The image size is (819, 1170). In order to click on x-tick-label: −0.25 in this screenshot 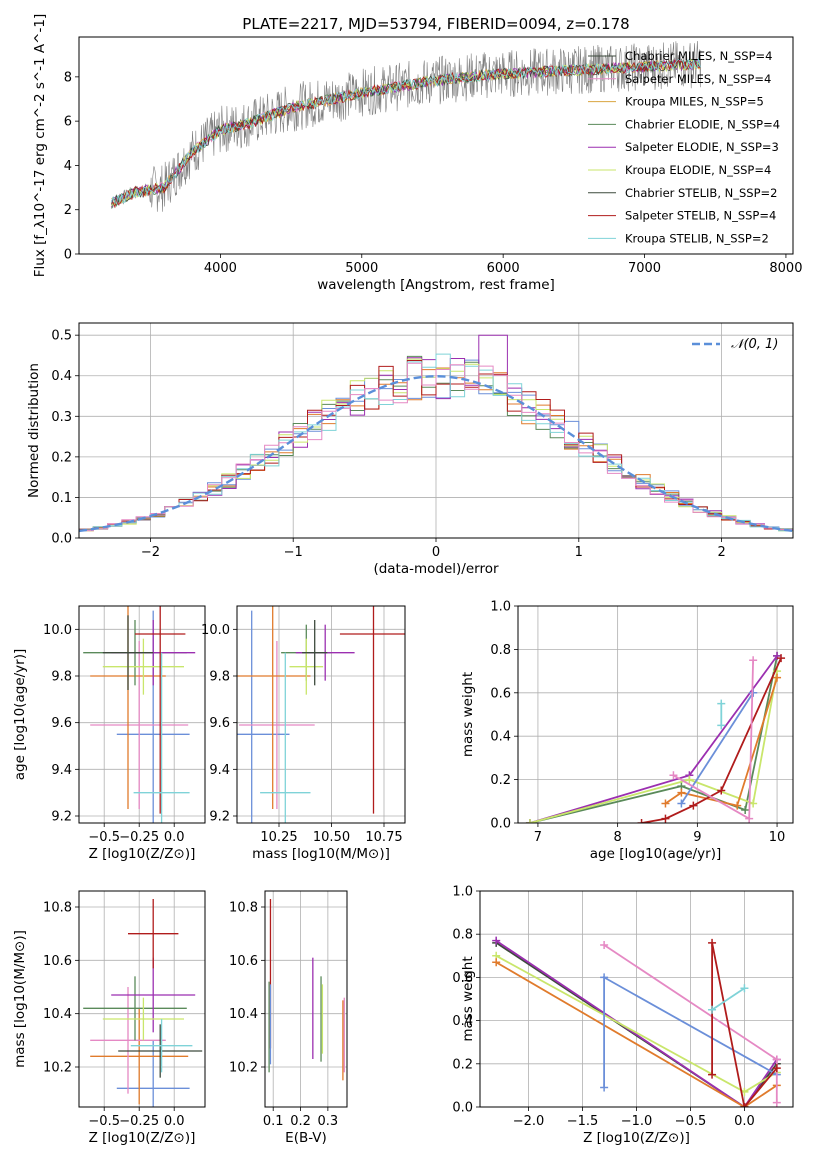, I will do `click(139, 837)`.